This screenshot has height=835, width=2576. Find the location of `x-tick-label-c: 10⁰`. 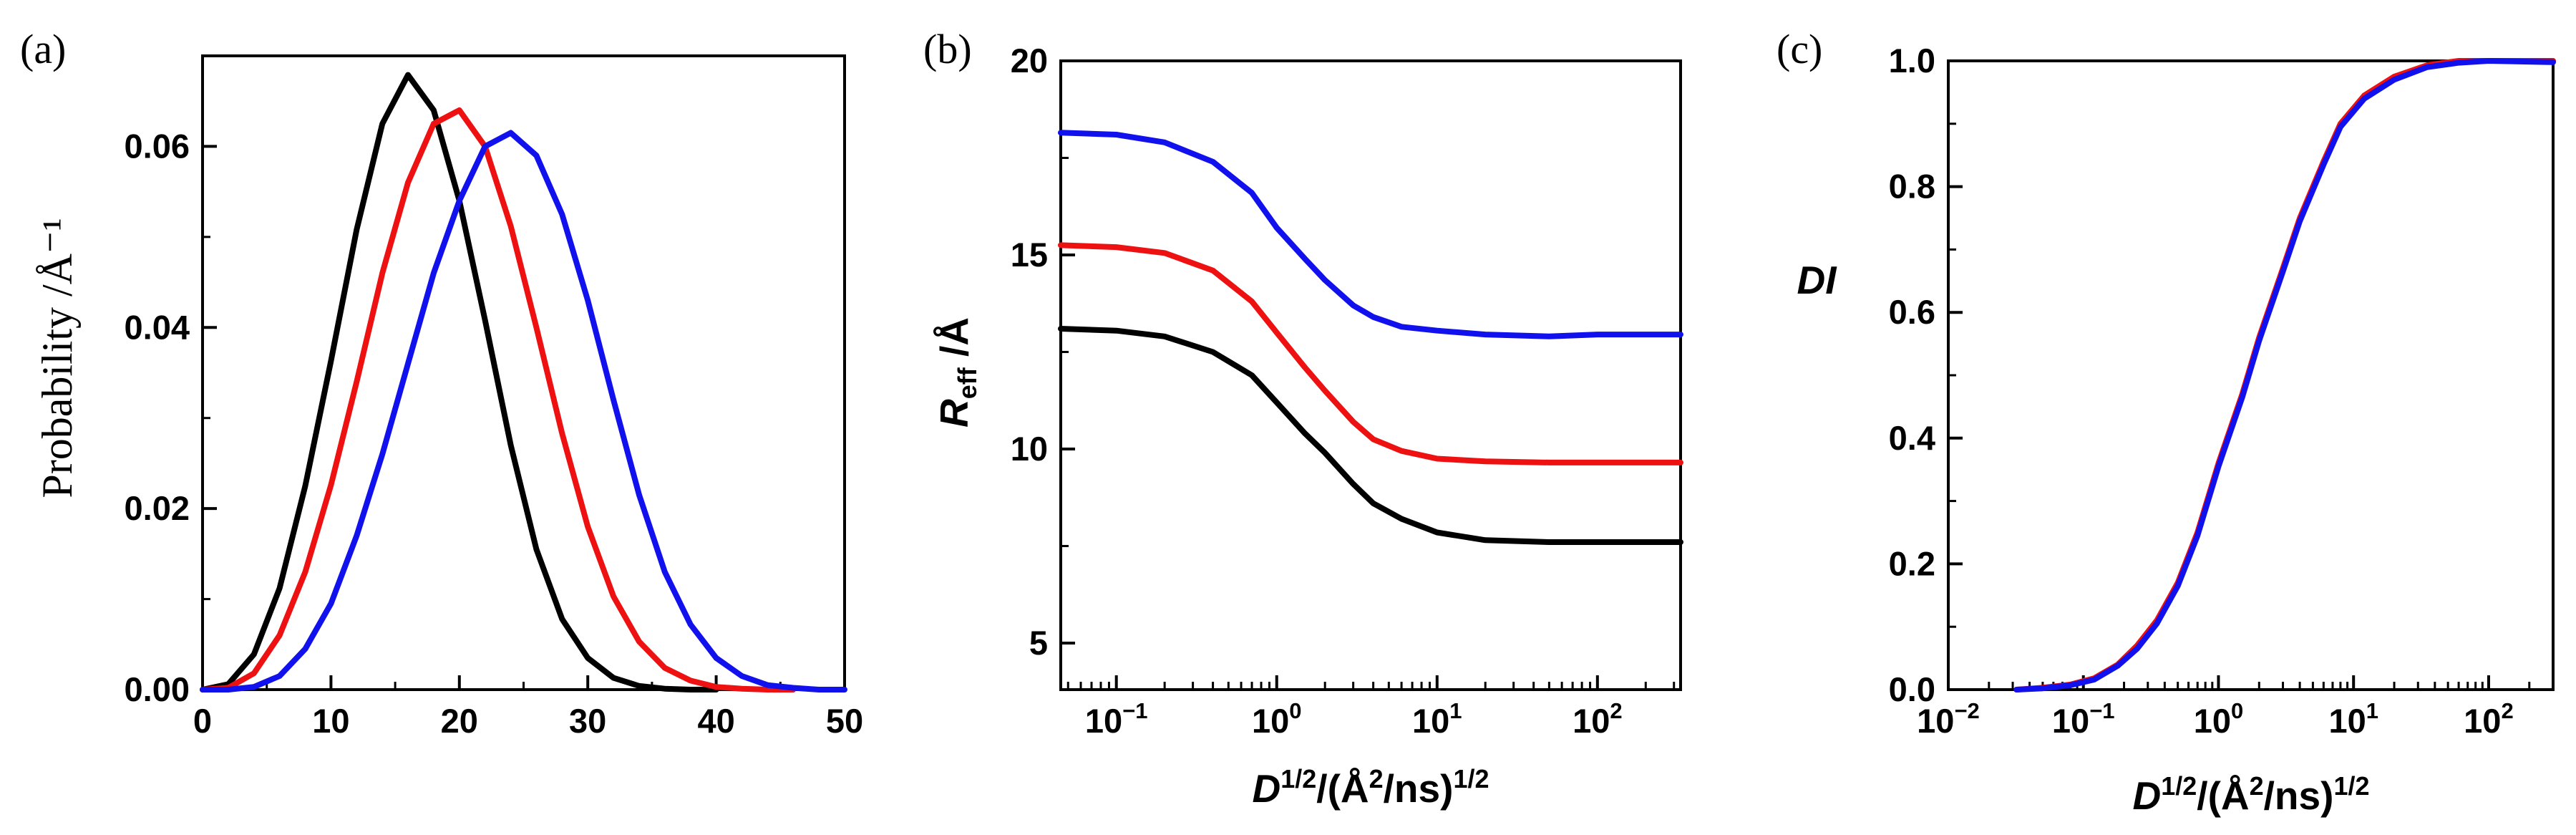

x-tick-label-c: 10⁰ is located at coordinates (2219, 719).